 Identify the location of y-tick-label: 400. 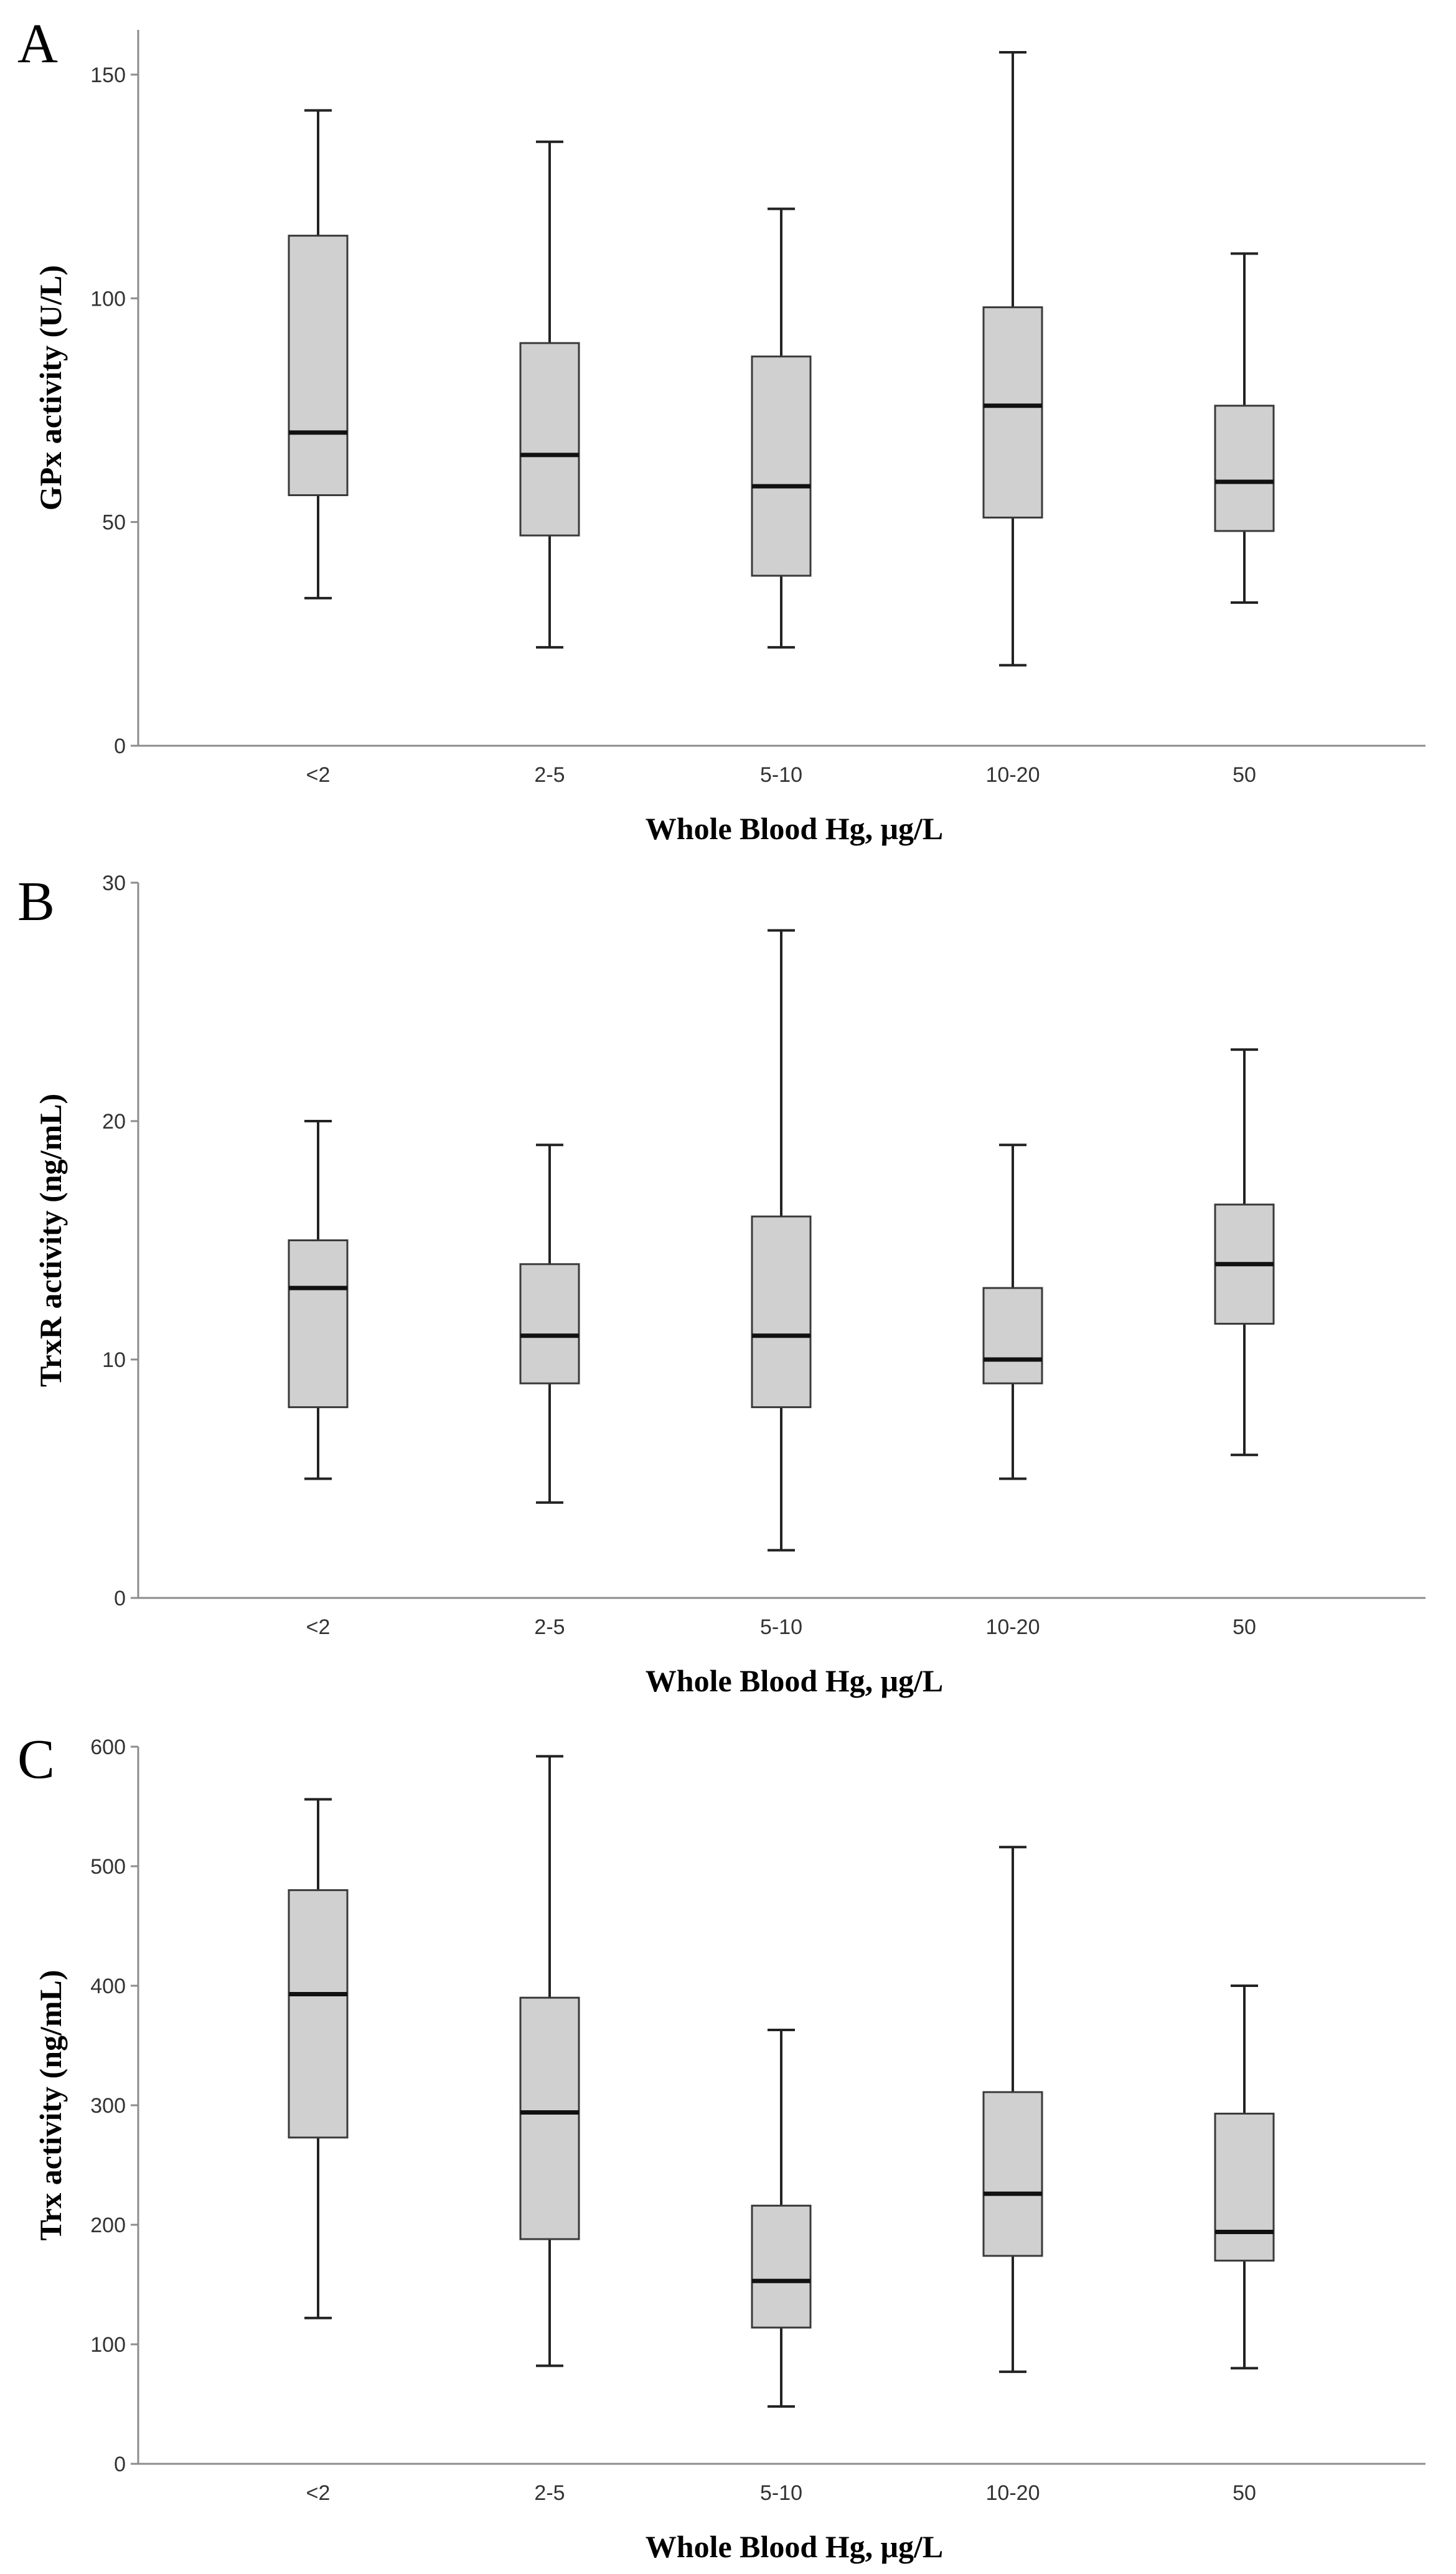
(108, 1986).